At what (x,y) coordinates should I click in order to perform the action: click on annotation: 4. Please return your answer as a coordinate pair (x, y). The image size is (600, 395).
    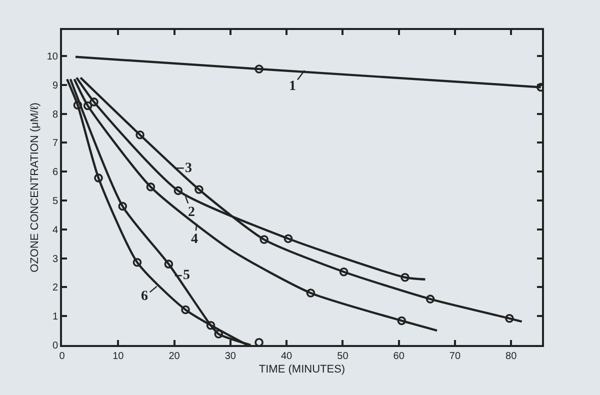
    Looking at the image, I should click on (194, 239).